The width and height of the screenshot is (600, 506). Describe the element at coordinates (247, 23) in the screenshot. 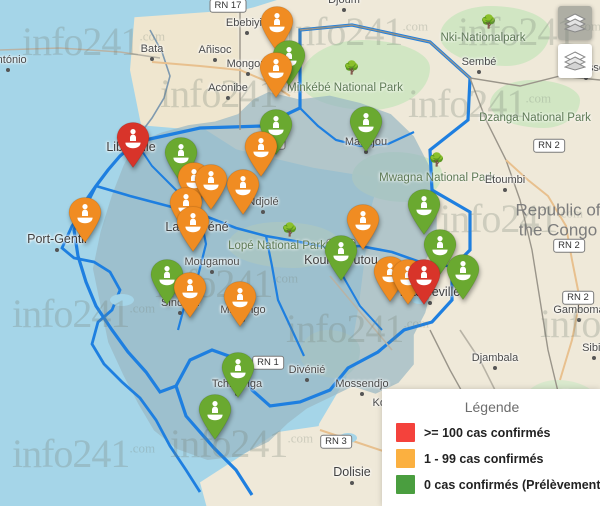

I see `city-label: Ebebiyin` at that location.